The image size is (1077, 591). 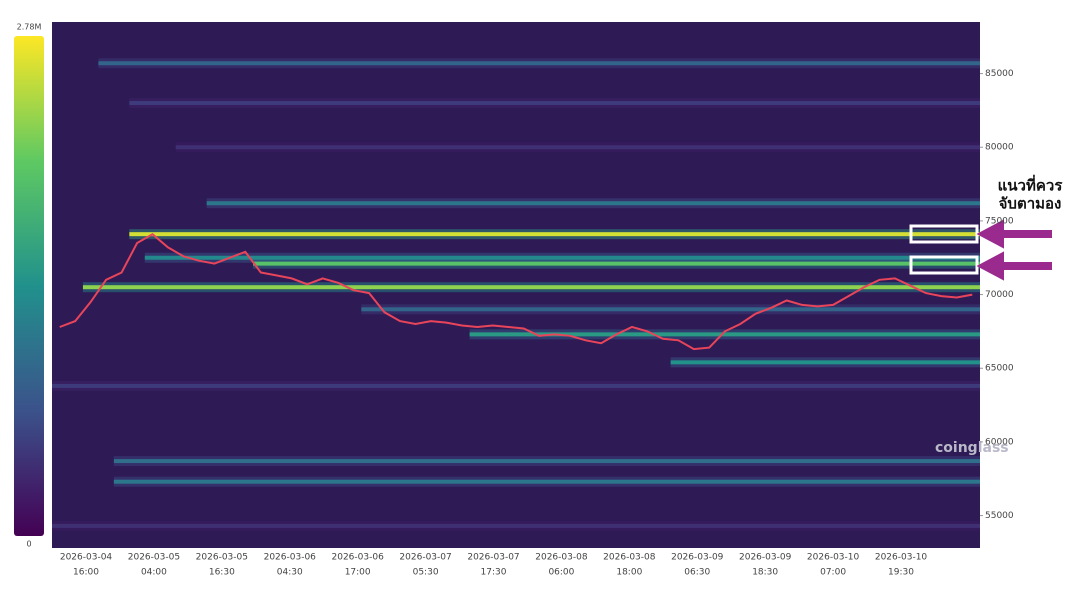 I want to click on y-tick-label: 60000, so click(x=999, y=442).